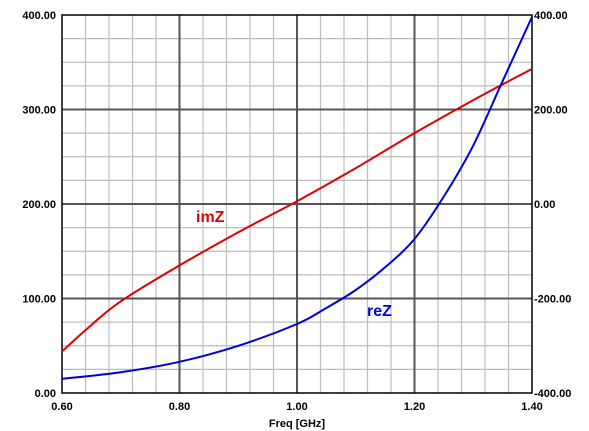 Image resolution: width=589 pixels, height=431 pixels. I want to click on x-tick-label: 1.00, so click(296, 407).